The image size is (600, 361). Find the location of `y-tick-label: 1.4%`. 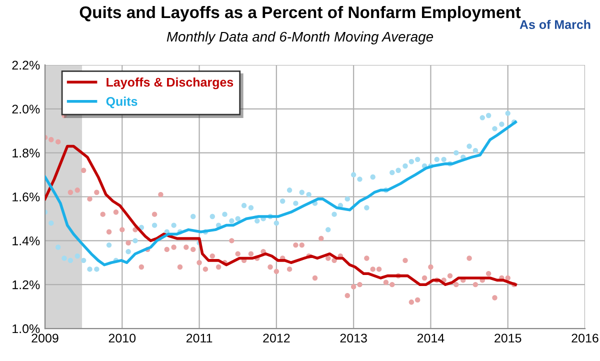

y-tick-label: 1.4% is located at coordinates (26, 241).